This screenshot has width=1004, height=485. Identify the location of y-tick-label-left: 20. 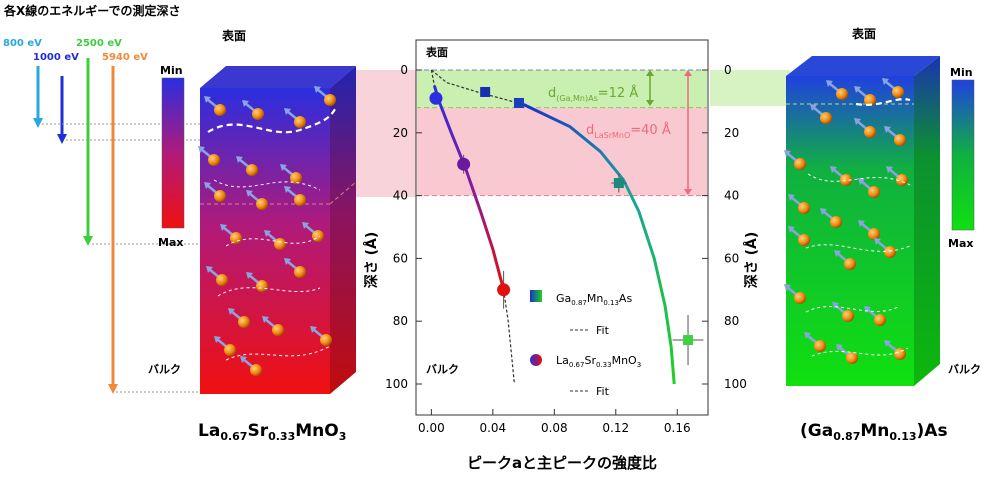
(400, 133).